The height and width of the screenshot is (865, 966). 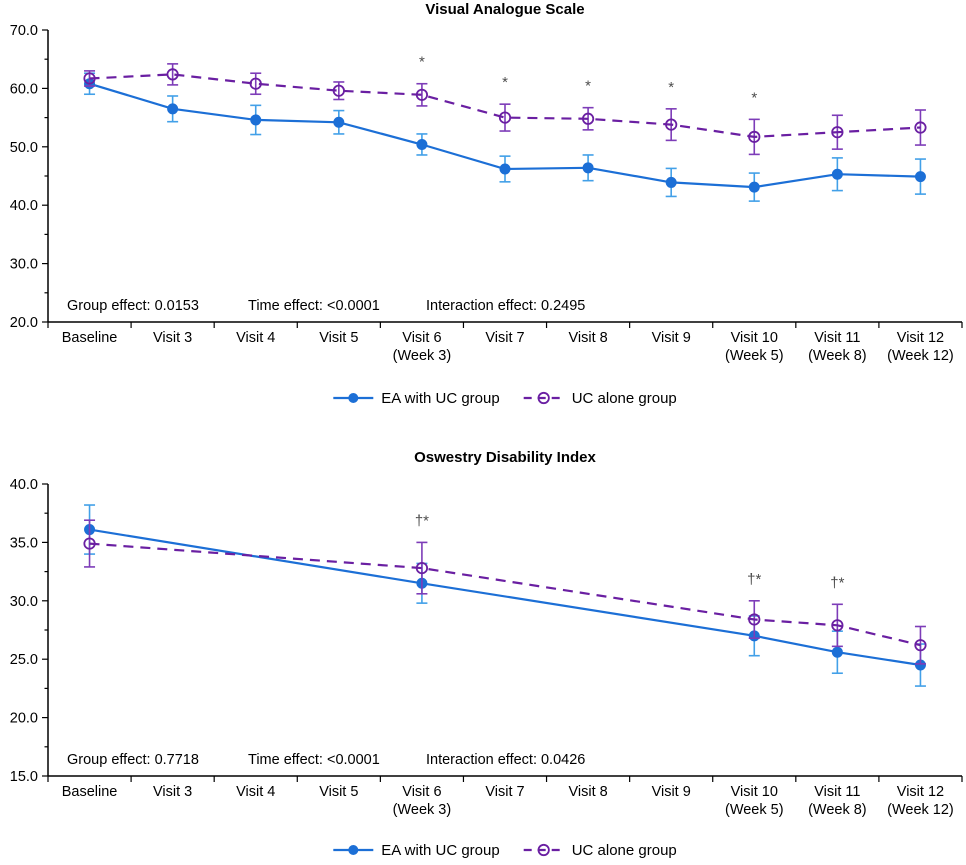 I want to click on stats-group-effect: Group effect: 0.7718, so click(x=133, y=760).